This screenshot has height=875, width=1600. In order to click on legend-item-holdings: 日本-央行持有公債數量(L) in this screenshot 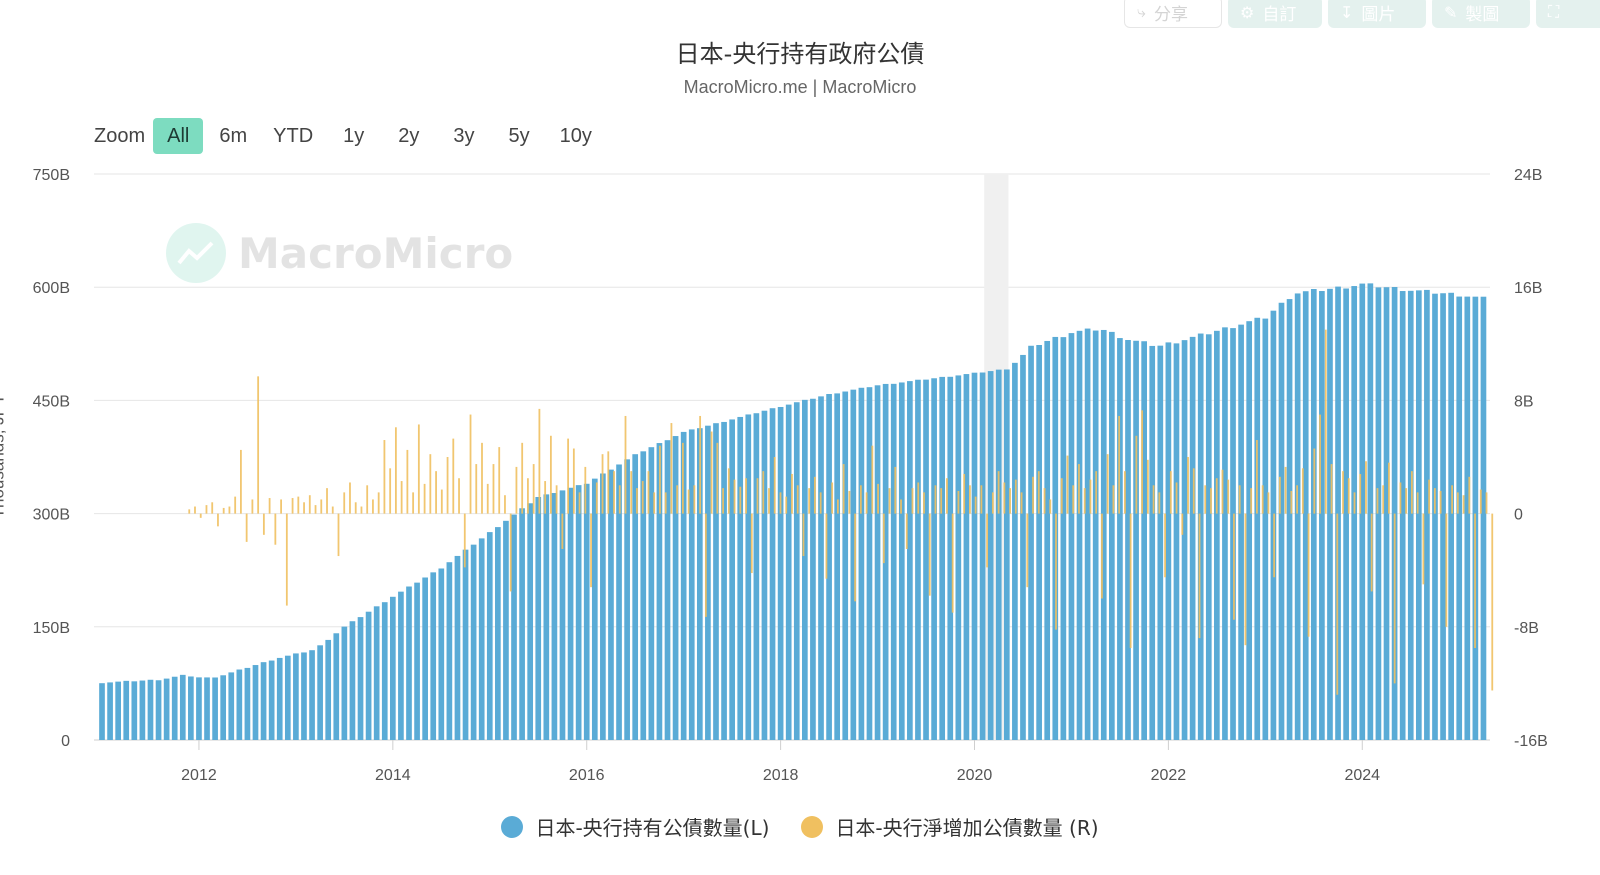, I will do `click(635, 826)`.